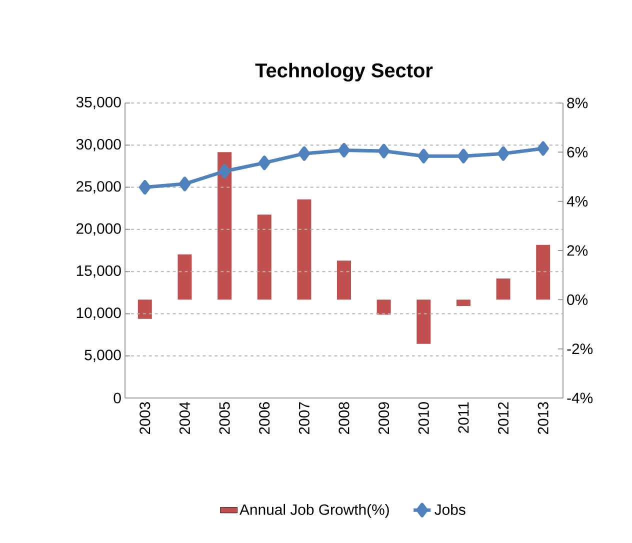 The width and height of the screenshot is (632, 543). I want to click on y2-tick-label: 2%, so click(577, 250).